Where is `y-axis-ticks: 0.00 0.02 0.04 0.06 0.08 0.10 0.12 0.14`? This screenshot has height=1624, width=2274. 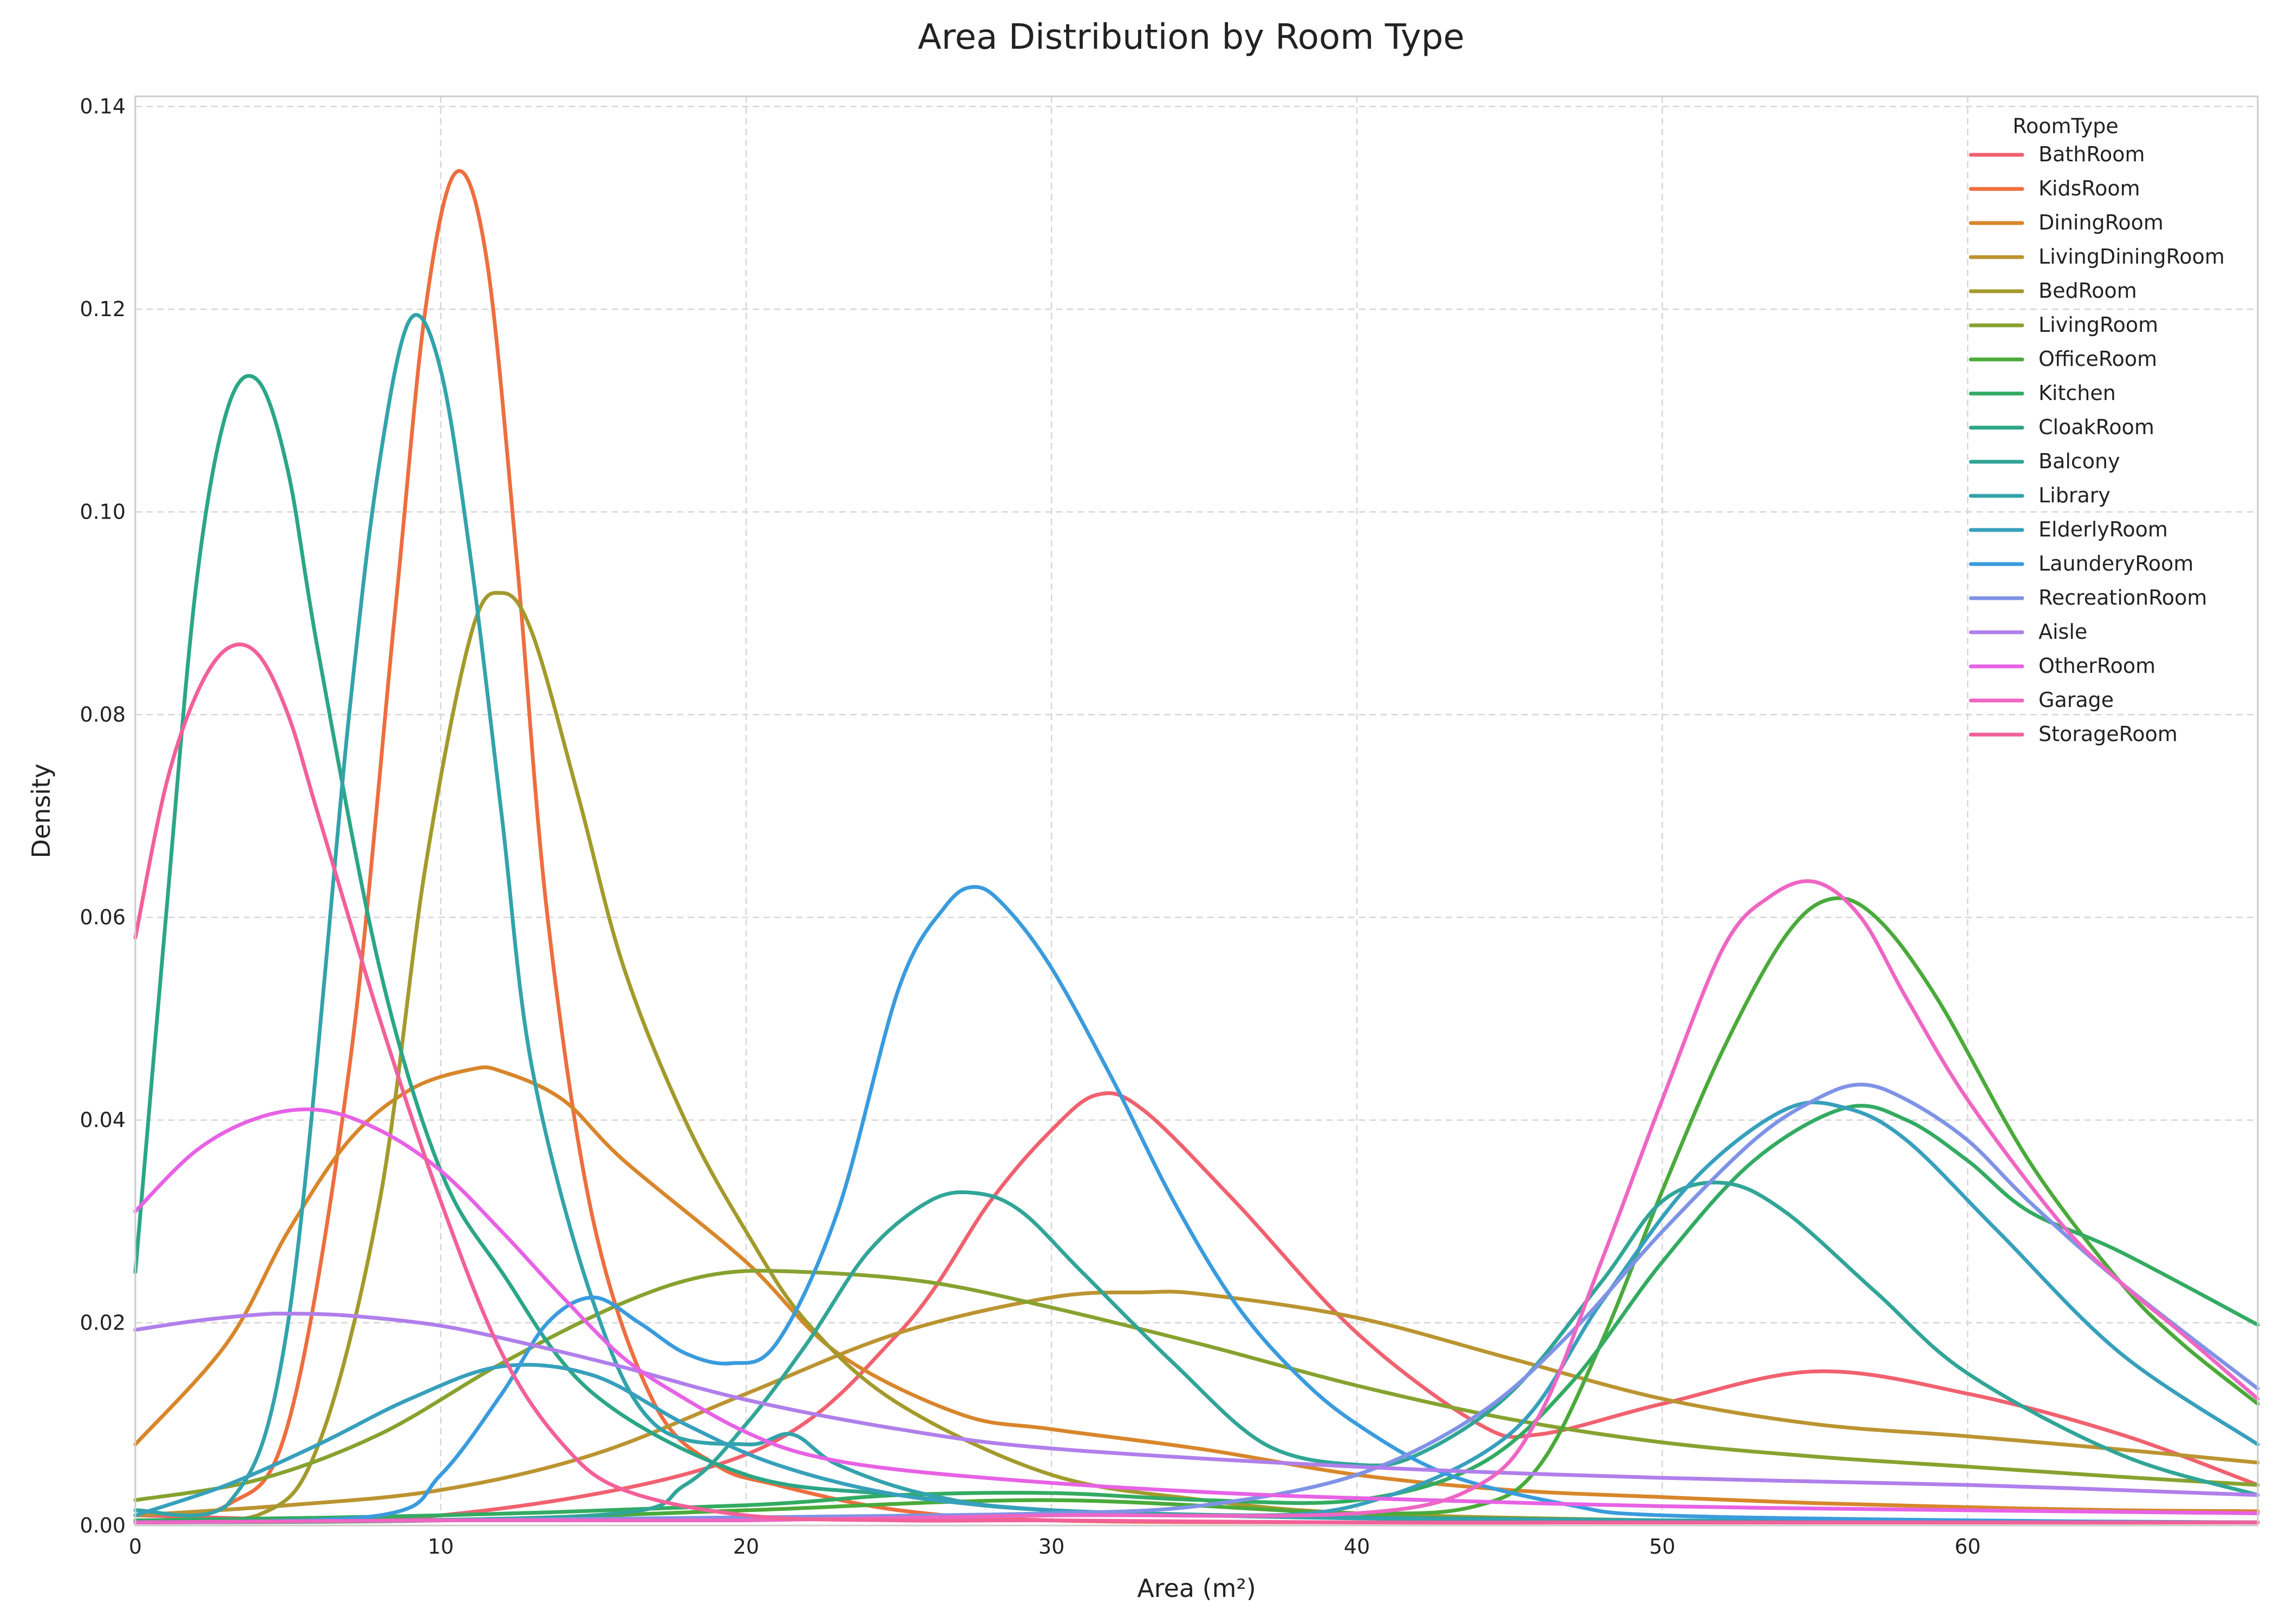
y-axis-ticks: 0.00 0.02 0.04 0.06 0.08 0.10 0.12 0.14 is located at coordinates (103, 816).